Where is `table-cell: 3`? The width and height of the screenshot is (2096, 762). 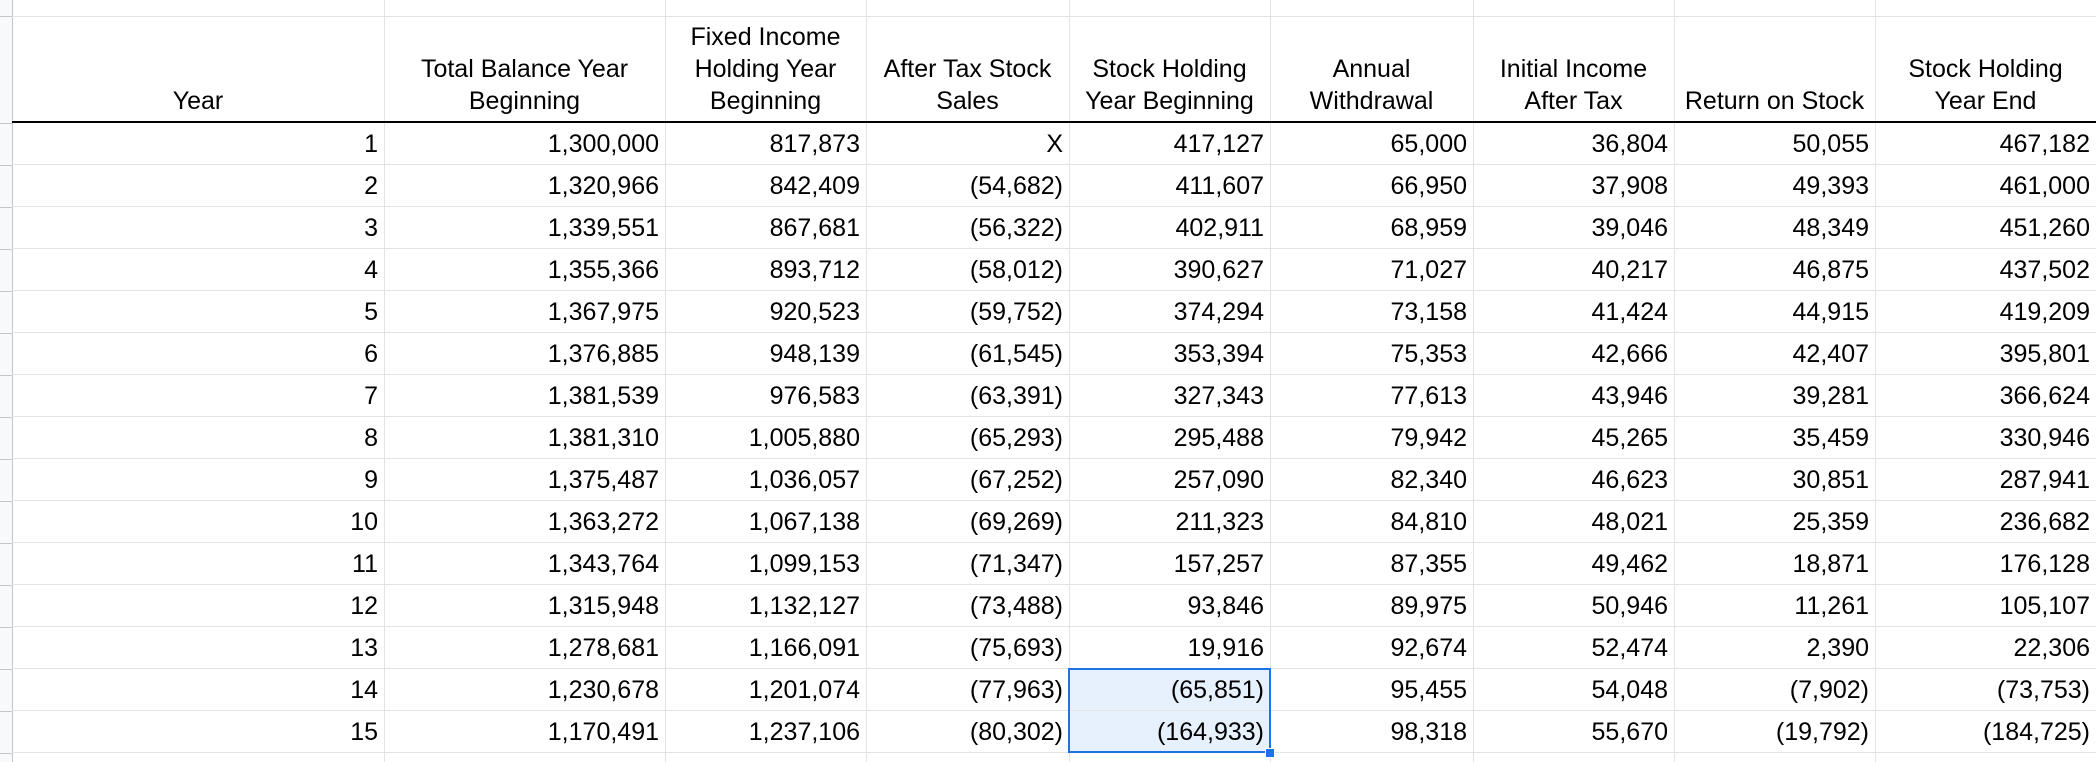
table-cell: 3 is located at coordinates (371, 227).